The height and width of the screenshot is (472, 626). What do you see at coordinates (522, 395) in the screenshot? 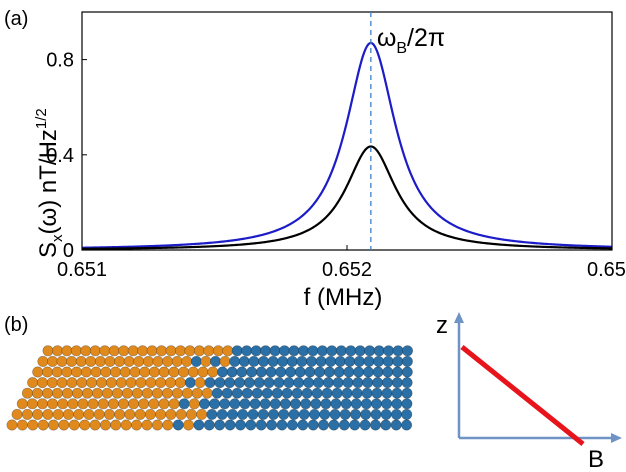
I see `gradient-line` at bounding box center [522, 395].